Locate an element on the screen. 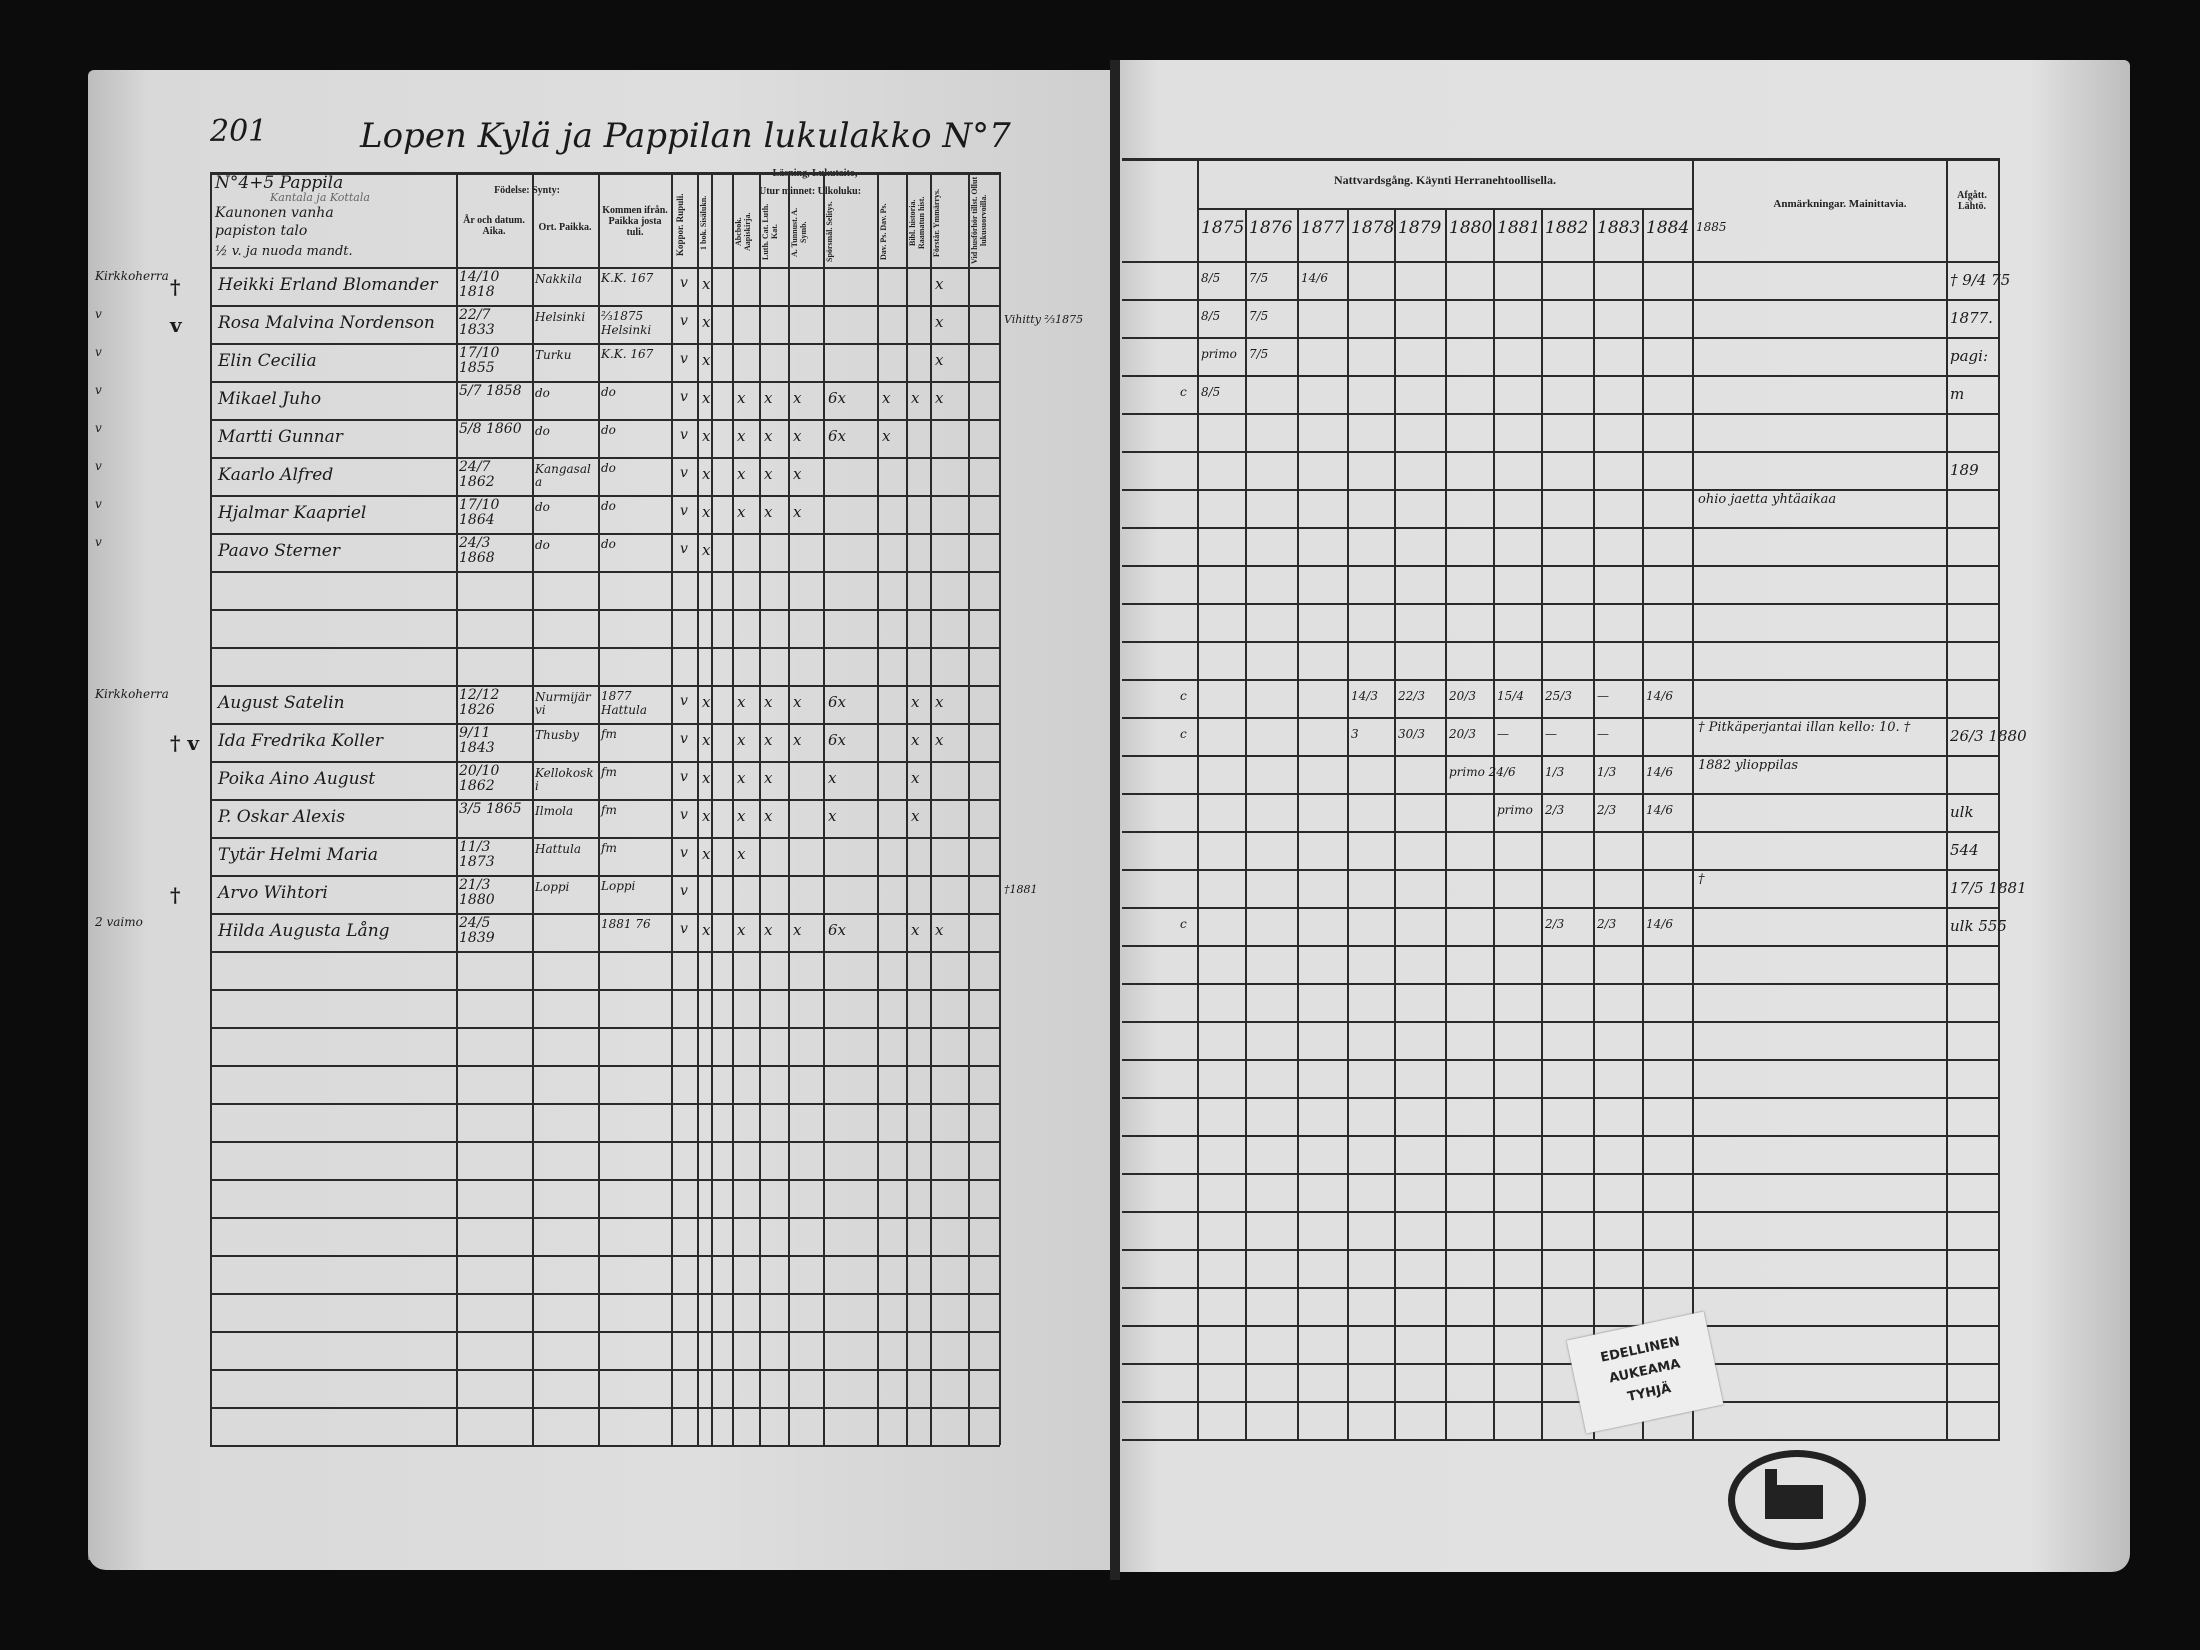  communion-date: 30/3 is located at coordinates (1411, 734).